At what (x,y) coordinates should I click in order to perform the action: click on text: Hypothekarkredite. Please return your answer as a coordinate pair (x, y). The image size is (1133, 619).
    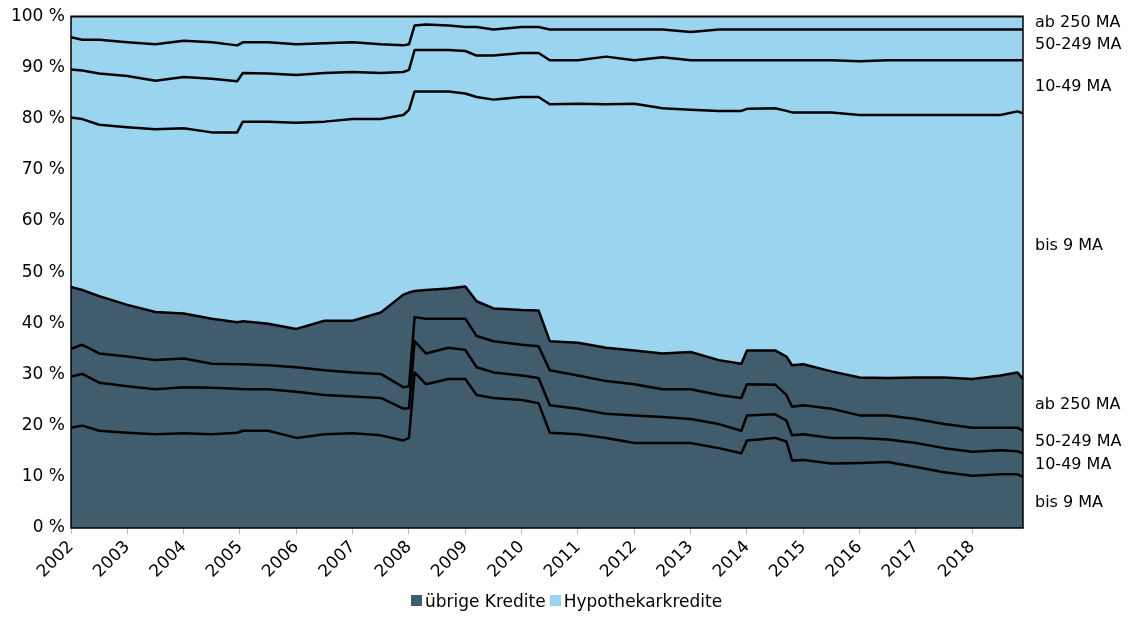
    Looking at the image, I should click on (643, 600).